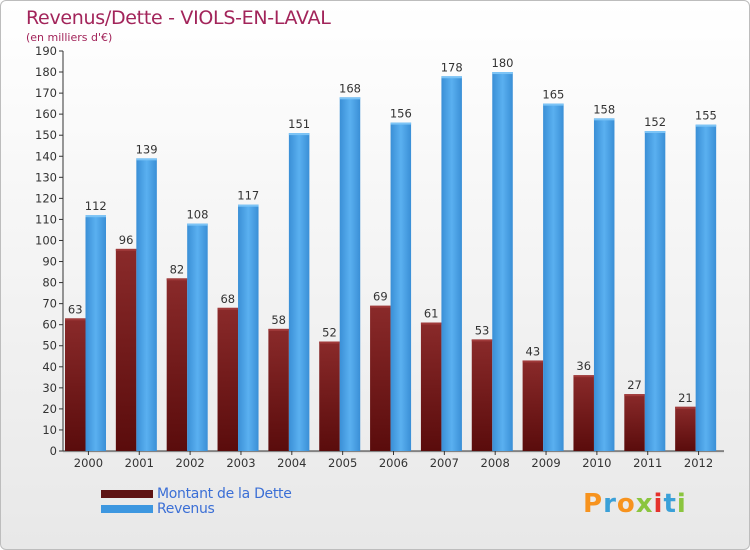 This screenshot has height=550, width=750. Describe the element at coordinates (380, 297) in the screenshot. I see `value-label-debt: 69` at that location.